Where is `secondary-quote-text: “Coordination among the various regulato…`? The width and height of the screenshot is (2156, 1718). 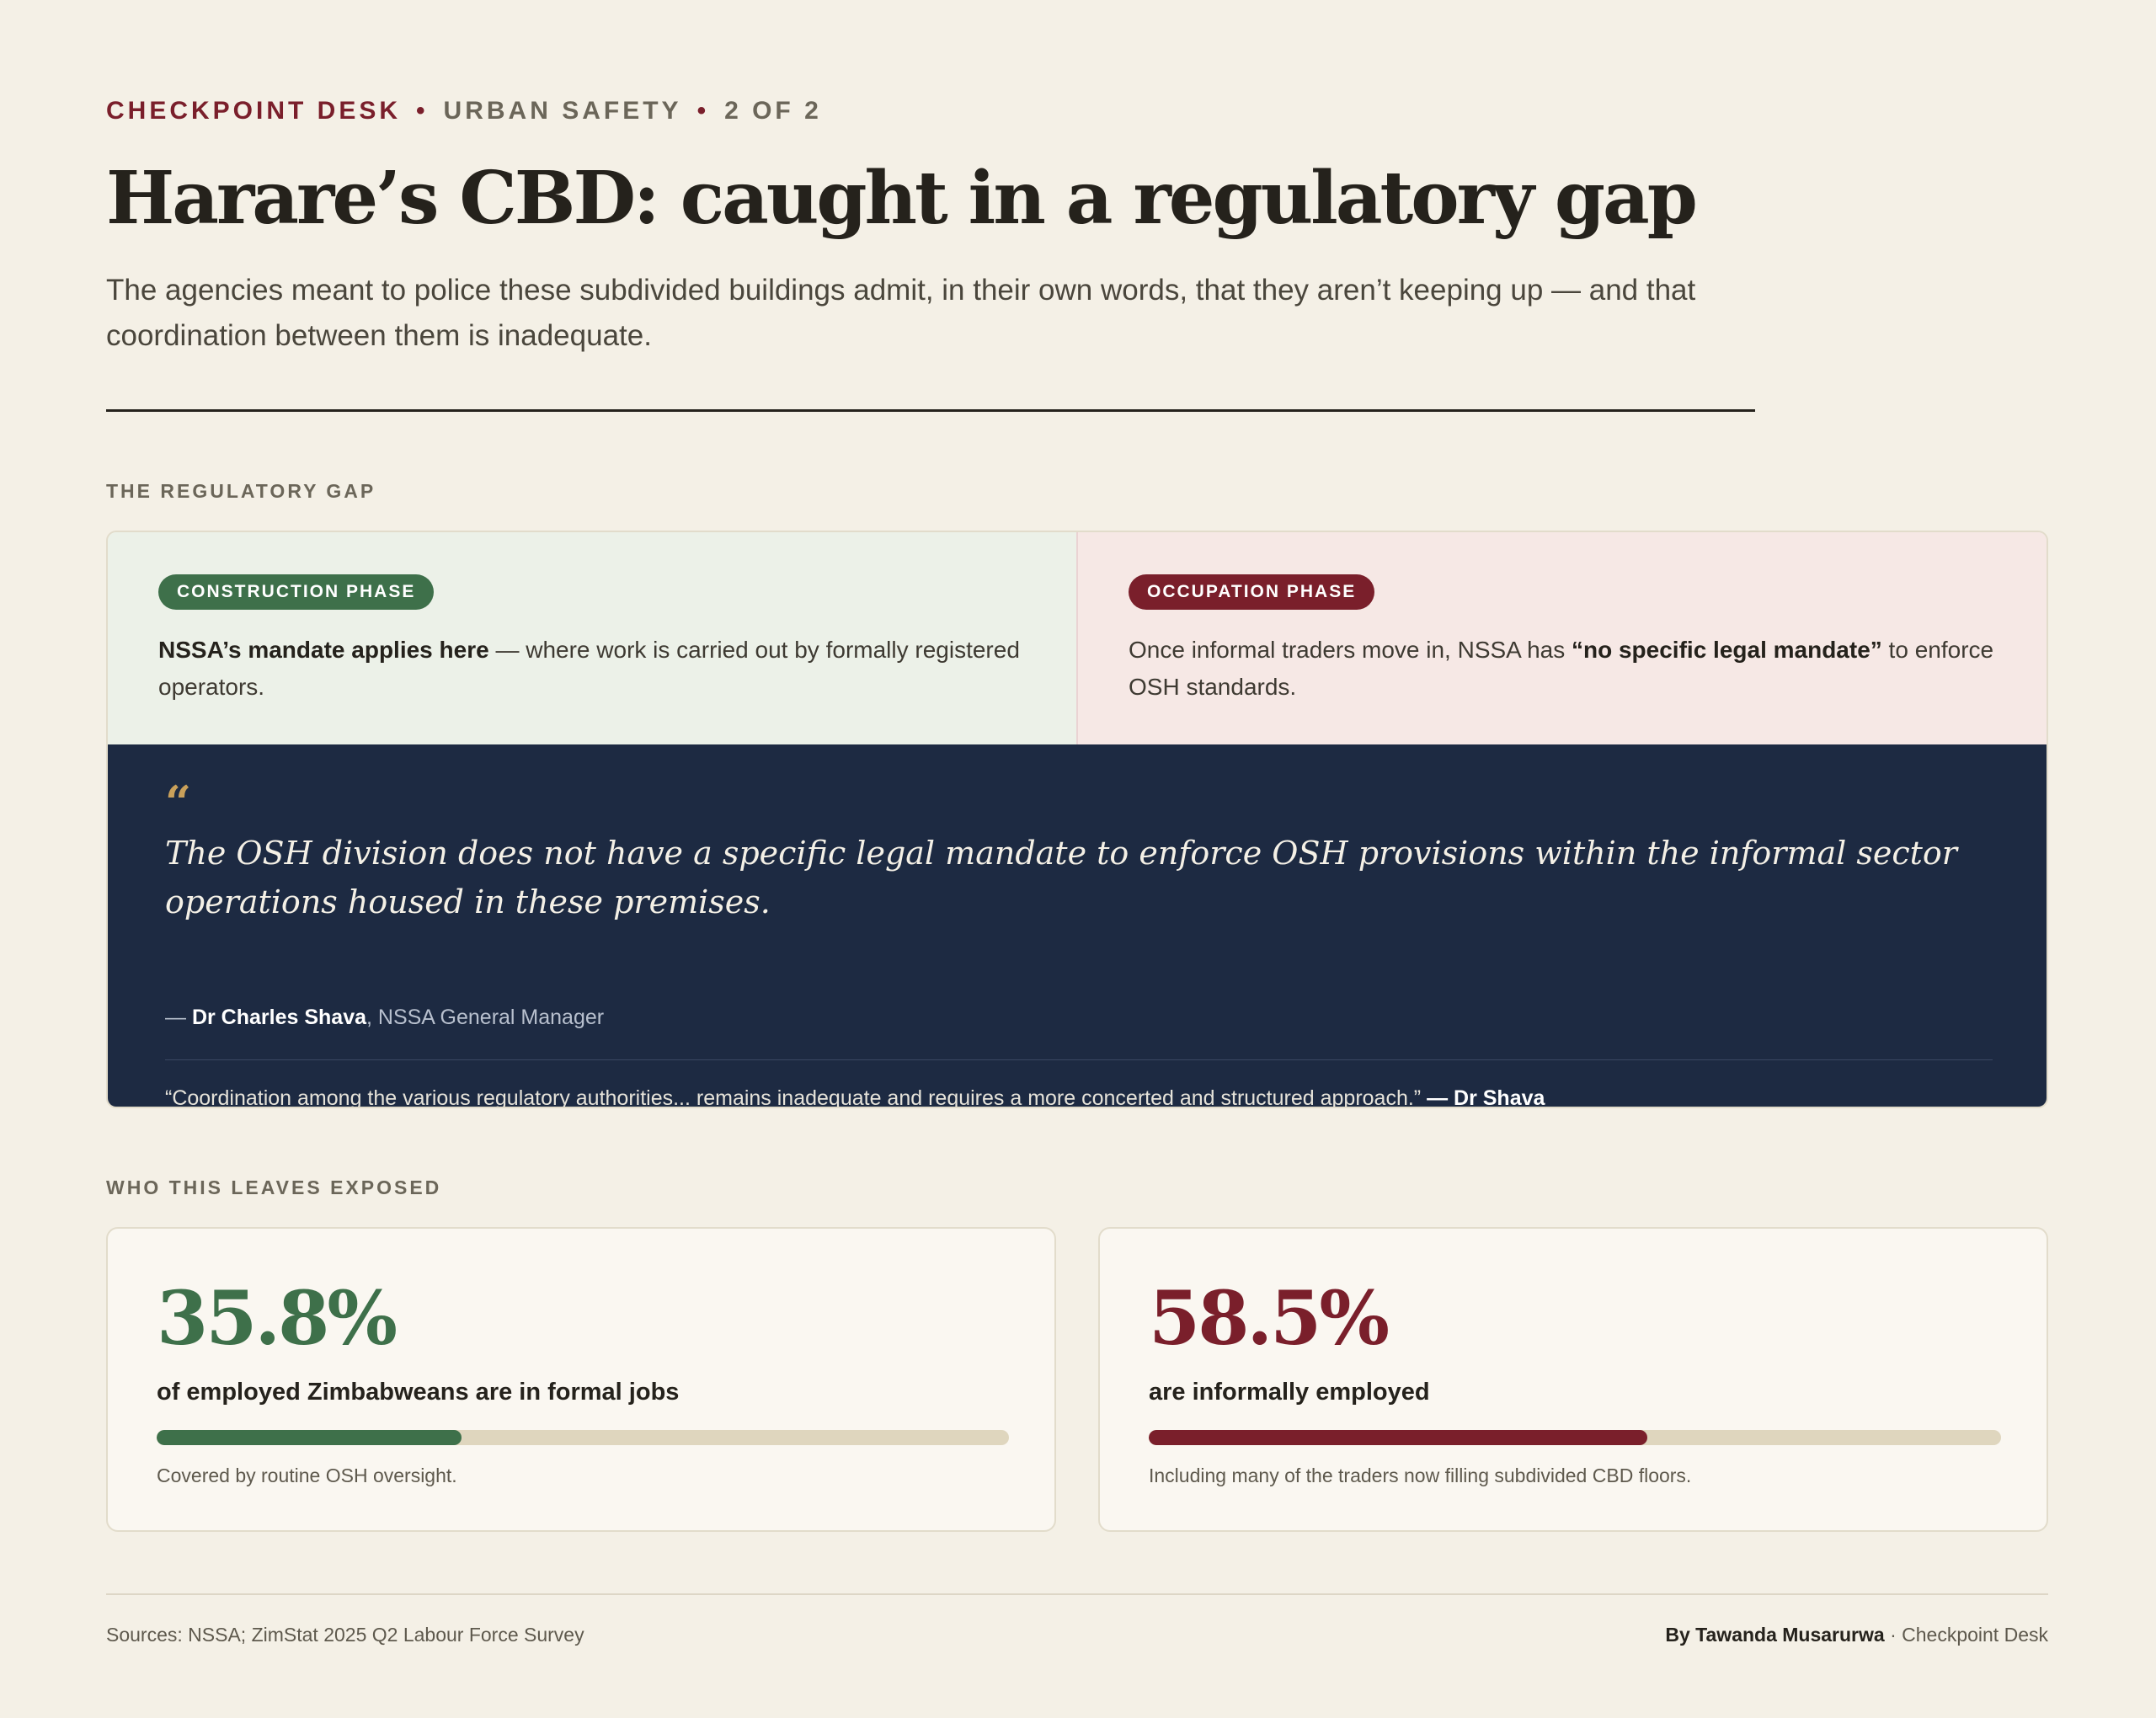 secondary-quote-text: “Coordination among the various regulato… is located at coordinates (793, 1097).